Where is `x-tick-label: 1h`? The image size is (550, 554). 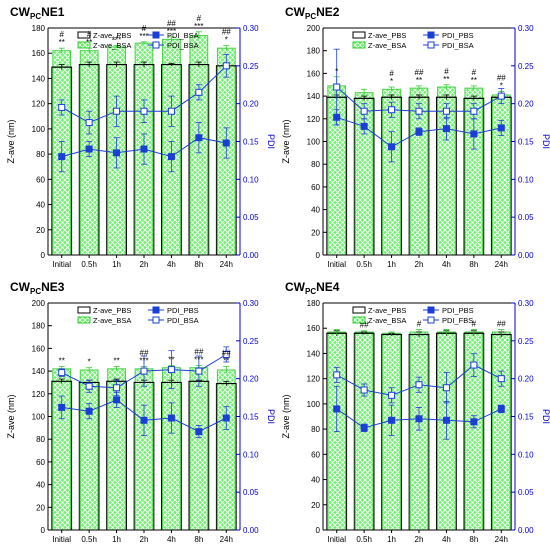
x-tick-label: 1h is located at coordinates (391, 264).